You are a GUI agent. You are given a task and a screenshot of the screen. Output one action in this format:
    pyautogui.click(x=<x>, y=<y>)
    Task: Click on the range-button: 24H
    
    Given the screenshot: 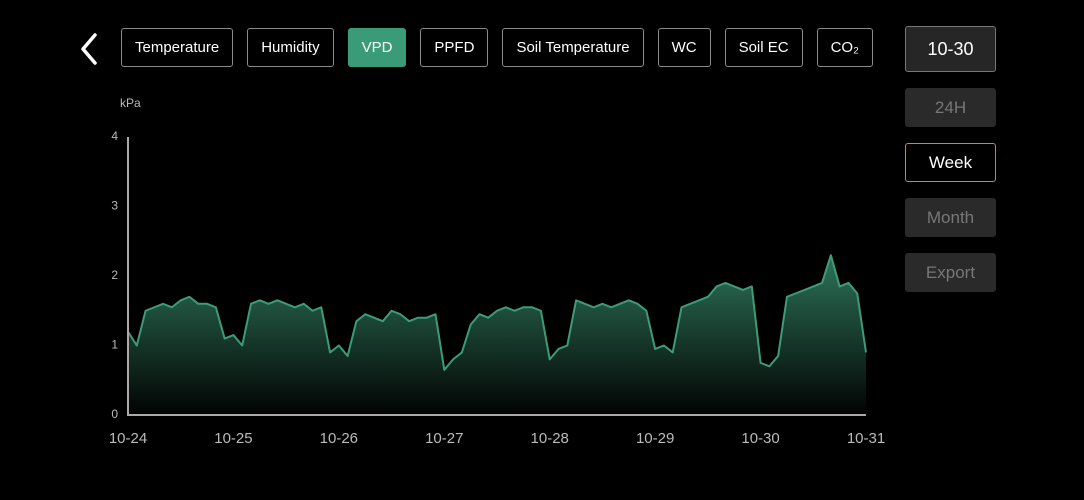 What is the action you would take?
    pyautogui.click(x=950, y=107)
    